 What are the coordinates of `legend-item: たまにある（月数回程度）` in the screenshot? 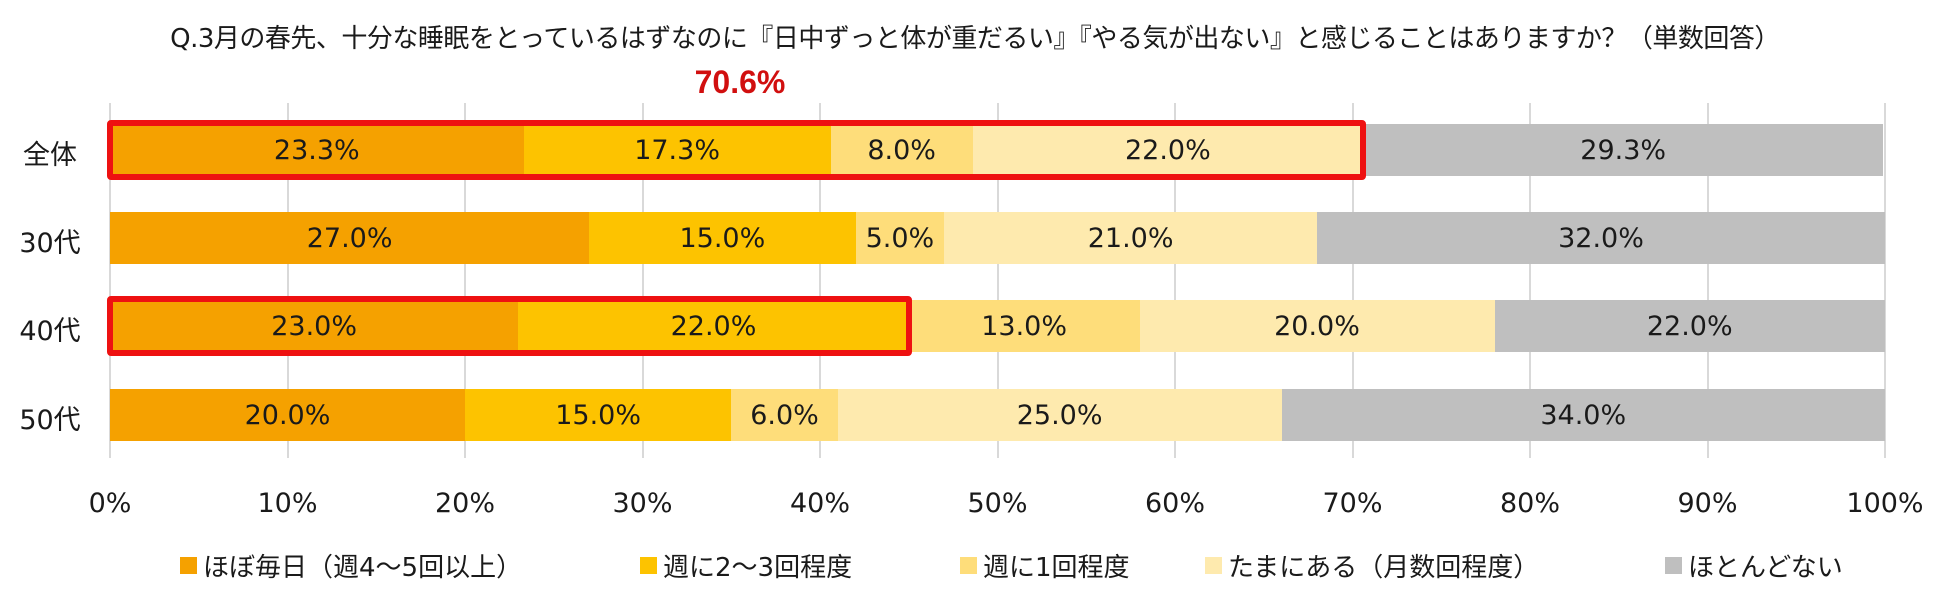 It's located at (1372, 565).